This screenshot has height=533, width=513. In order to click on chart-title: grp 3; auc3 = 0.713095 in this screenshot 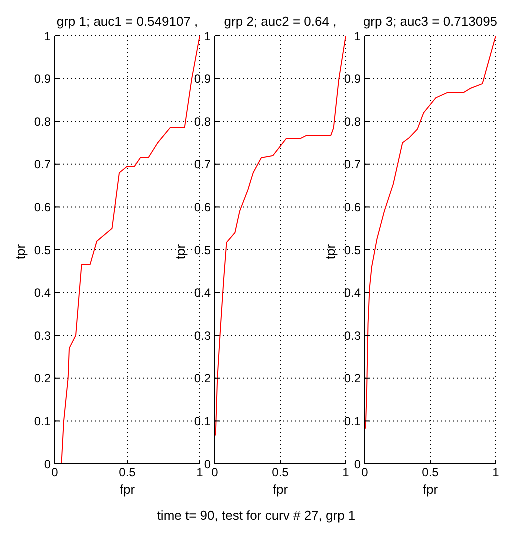, I will do `click(430, 21)`.